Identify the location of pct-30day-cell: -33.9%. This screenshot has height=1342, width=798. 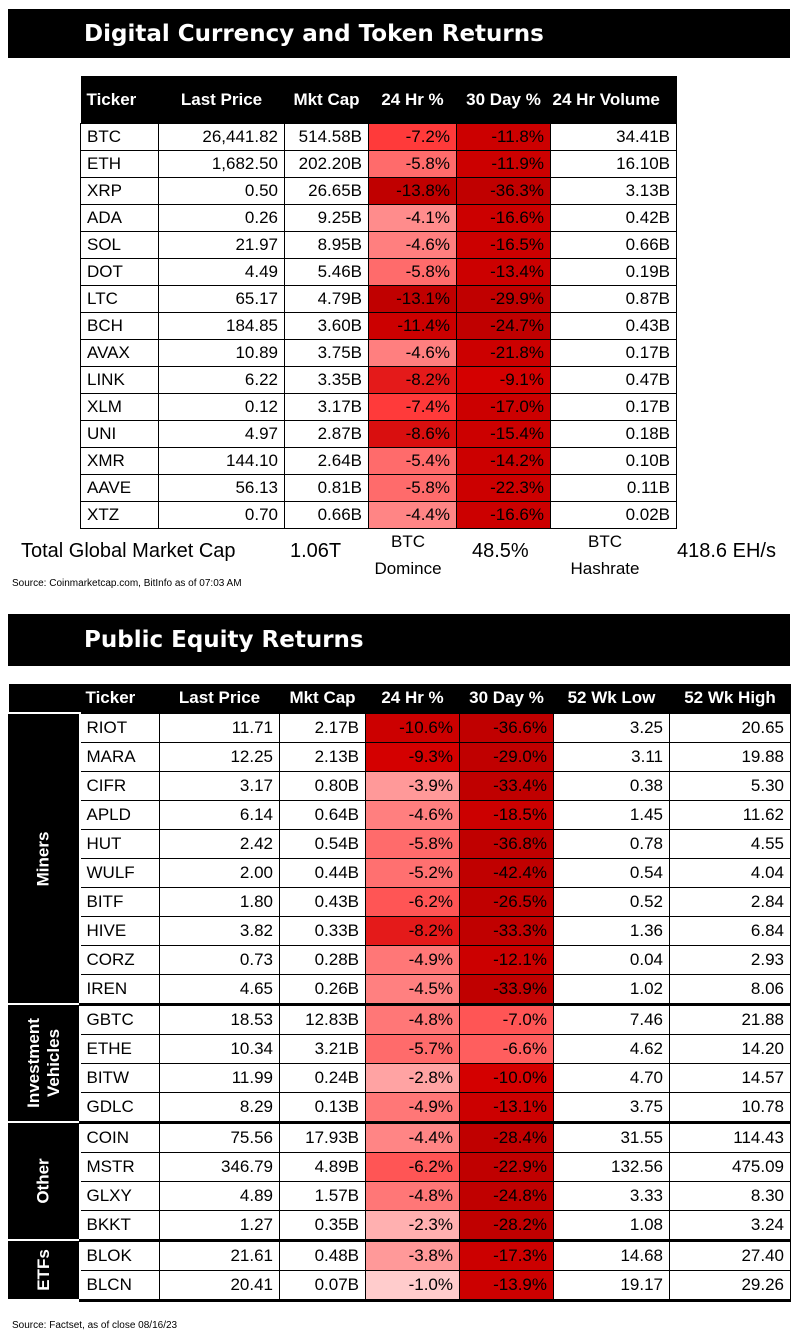
(506, 989).